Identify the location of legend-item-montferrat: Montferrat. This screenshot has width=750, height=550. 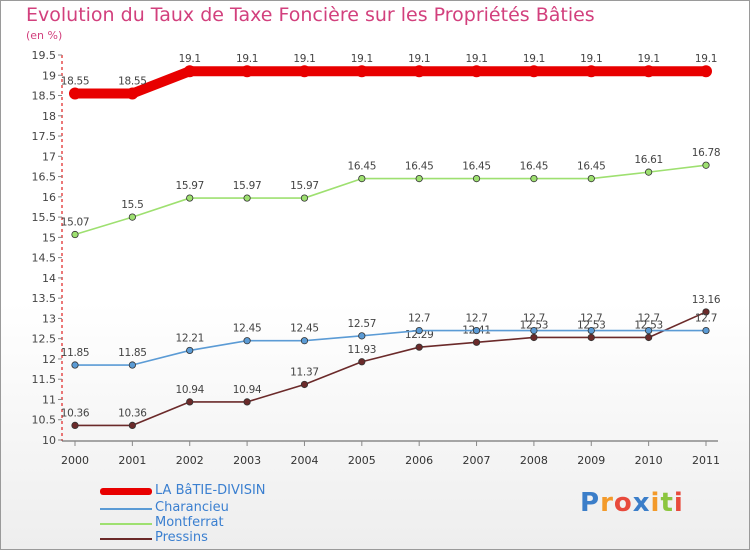
(210, 523).